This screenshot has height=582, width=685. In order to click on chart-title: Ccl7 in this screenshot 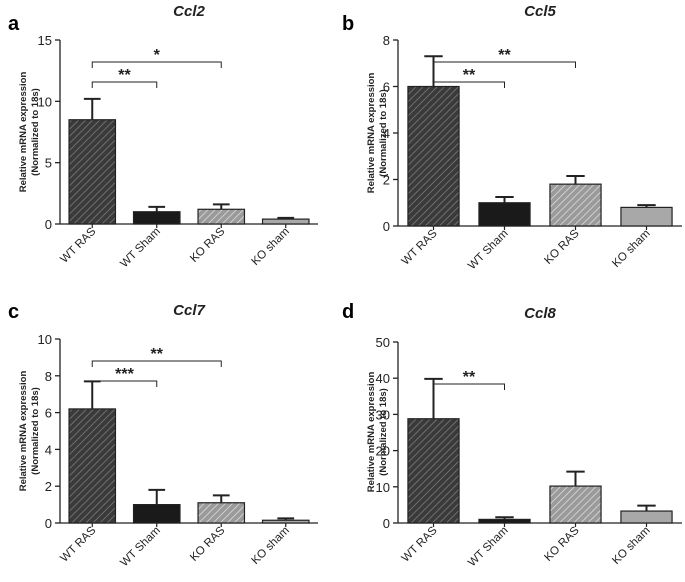, I will do `click(189, 310)`.